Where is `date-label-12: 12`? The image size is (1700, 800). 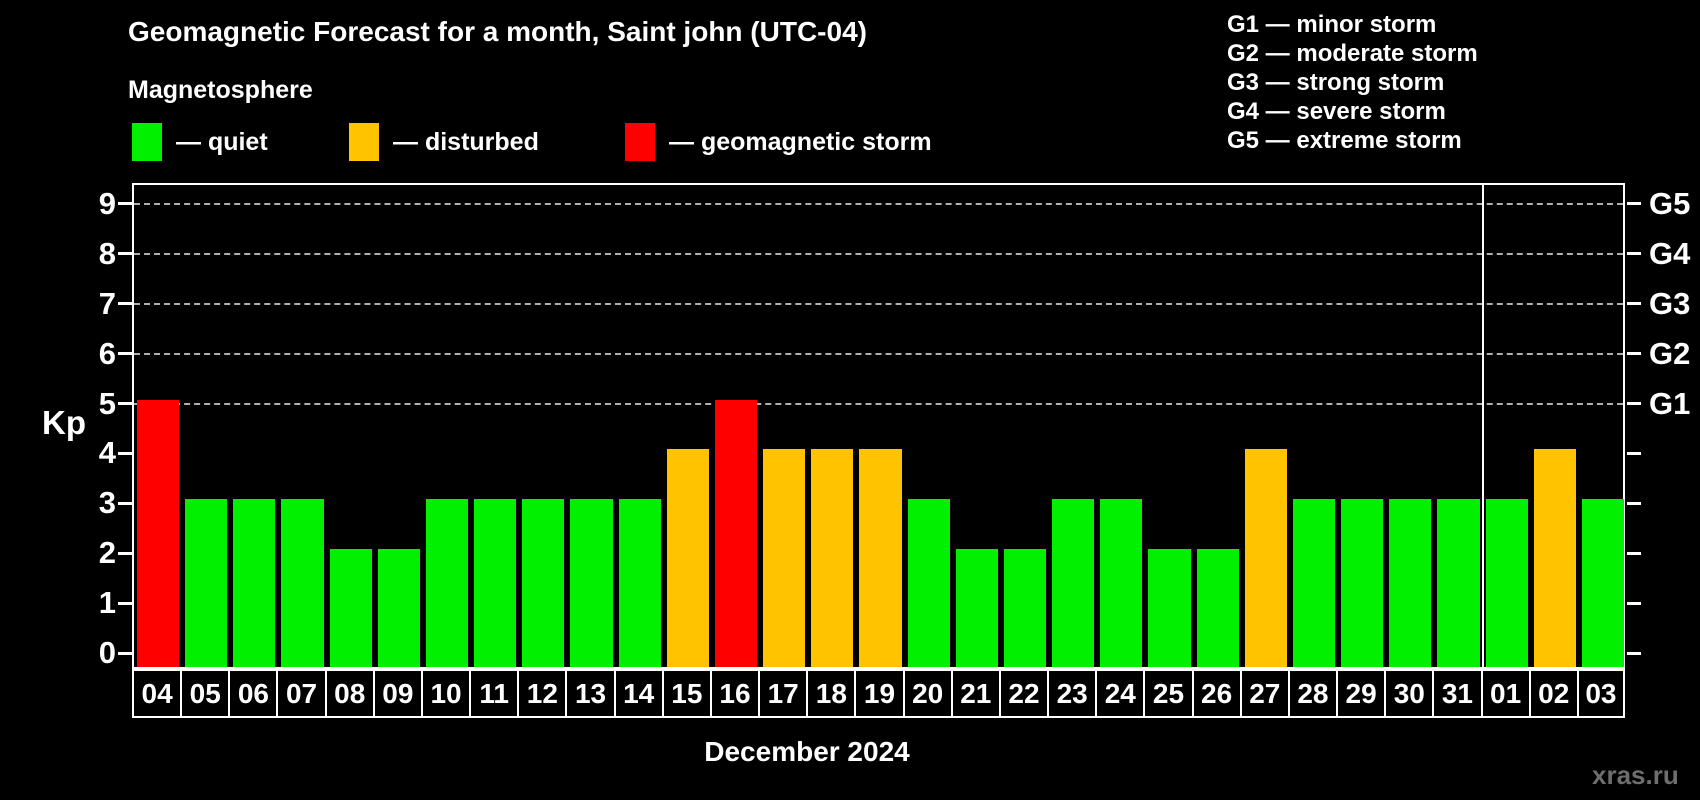 date-label-12: 12 is located at coordinates (542, 693).